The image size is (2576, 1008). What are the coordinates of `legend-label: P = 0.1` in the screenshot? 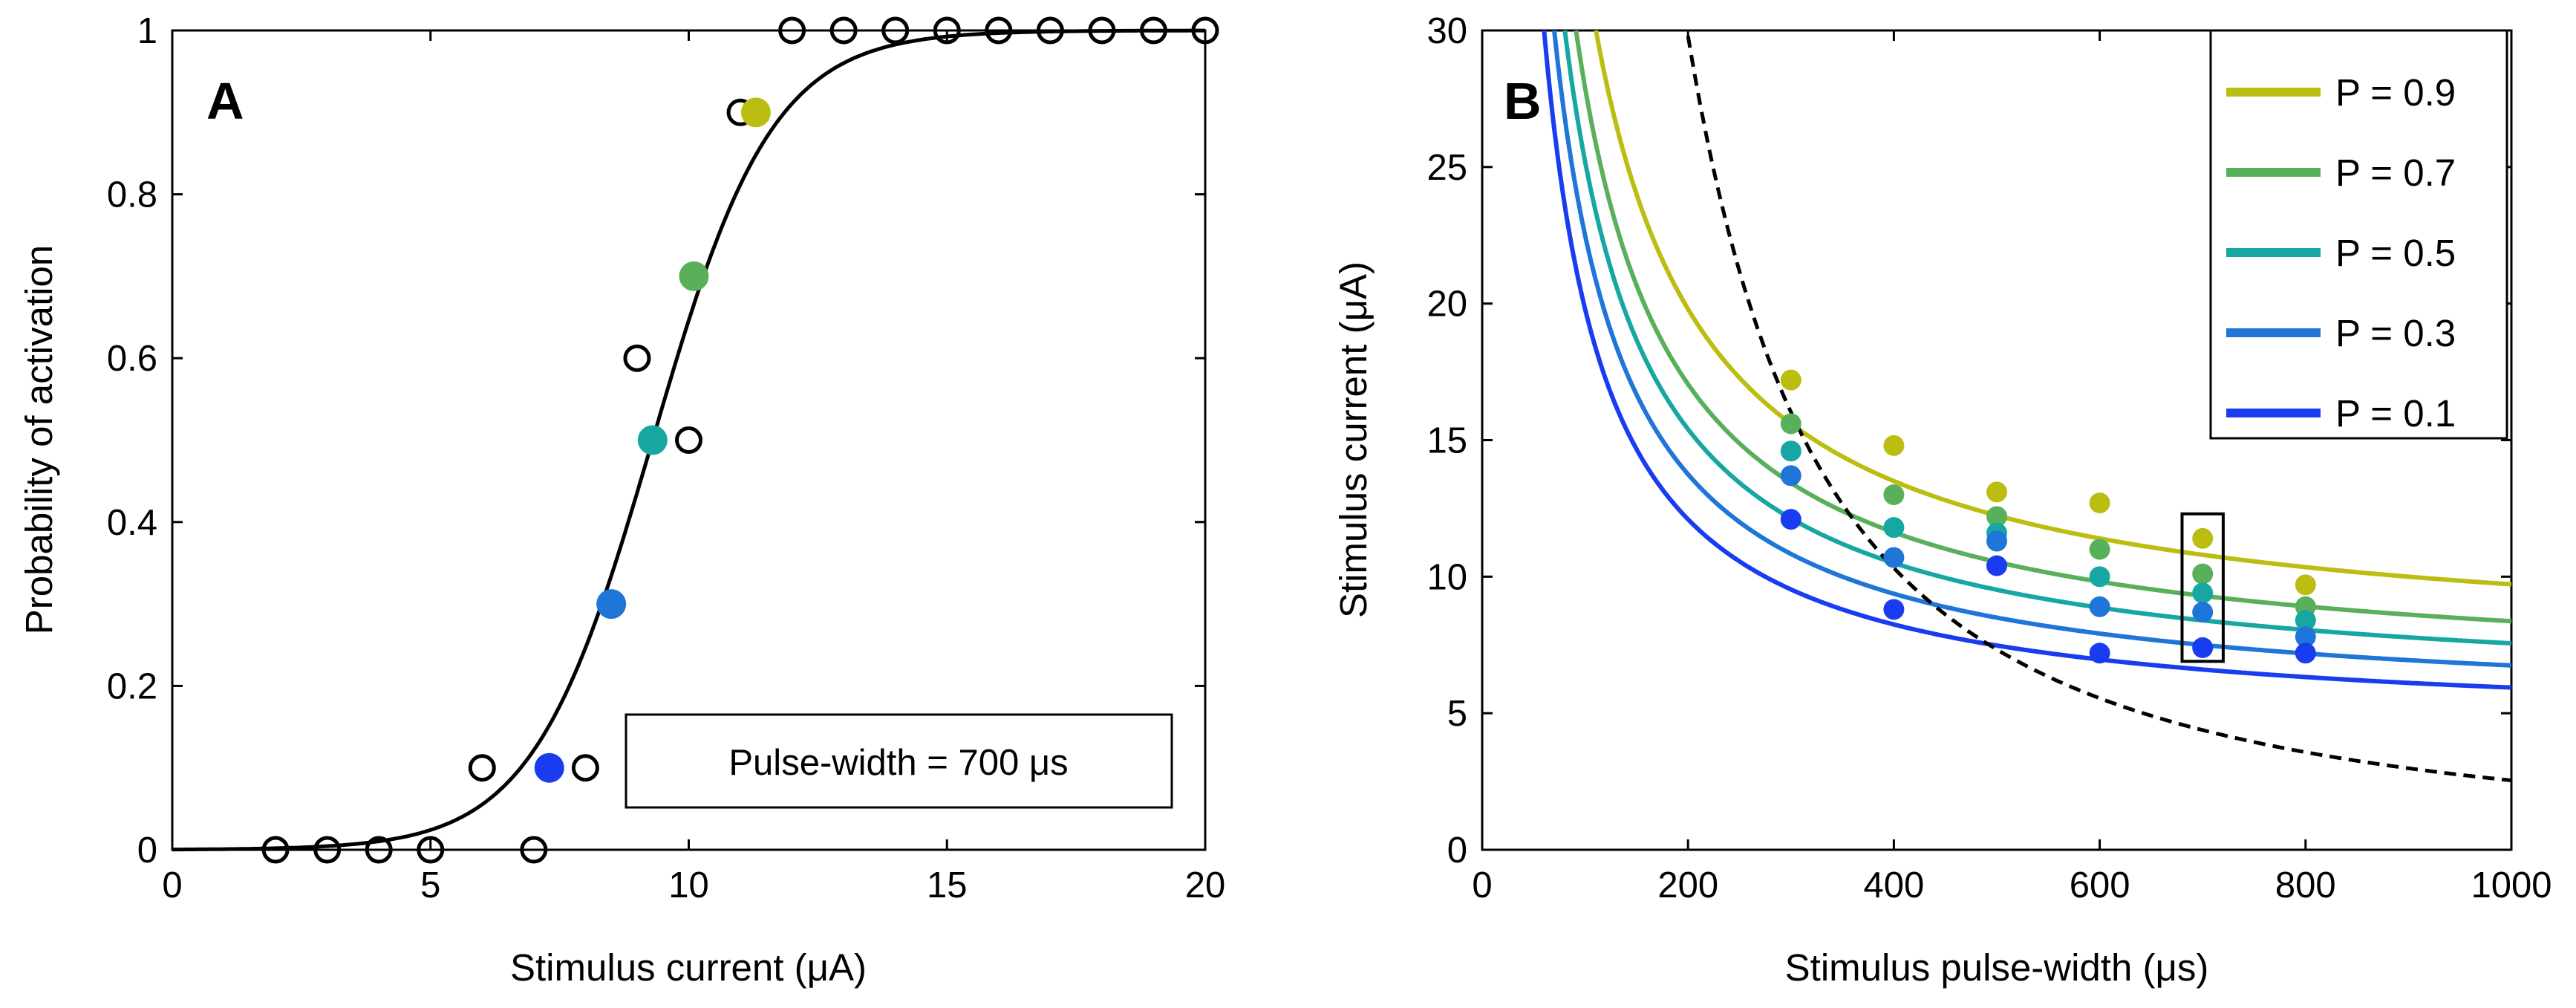 It's located at (2395, 414).